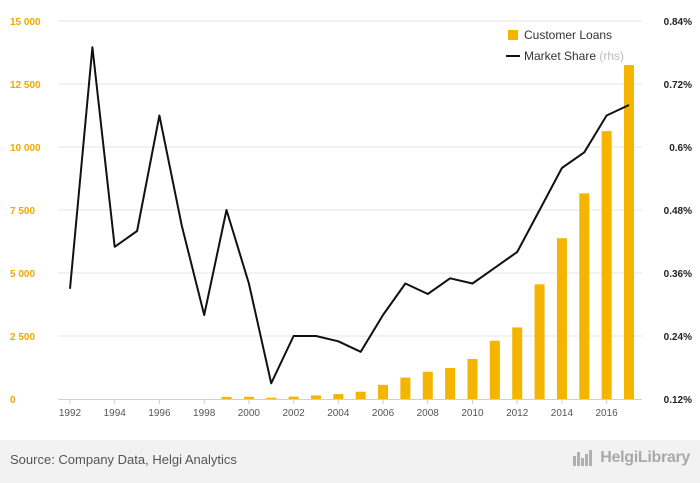 The height and width of the screenshot is (483, 700). Describe the element at coordinates (383, 413) in the screenshot. I see `x-tick-label: 2006` at that location.